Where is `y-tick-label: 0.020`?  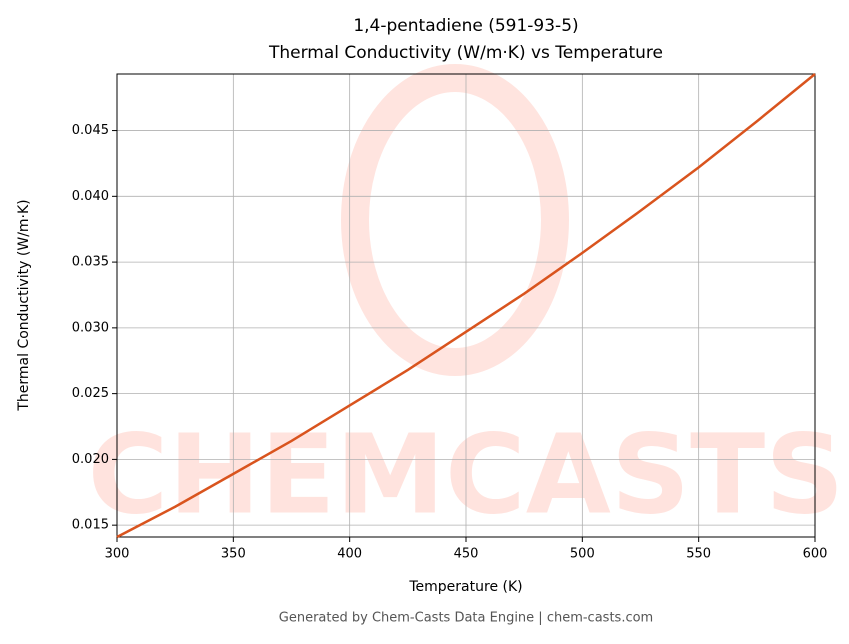
y-tick-label: 0.020 is located at coordinates (90, 459).